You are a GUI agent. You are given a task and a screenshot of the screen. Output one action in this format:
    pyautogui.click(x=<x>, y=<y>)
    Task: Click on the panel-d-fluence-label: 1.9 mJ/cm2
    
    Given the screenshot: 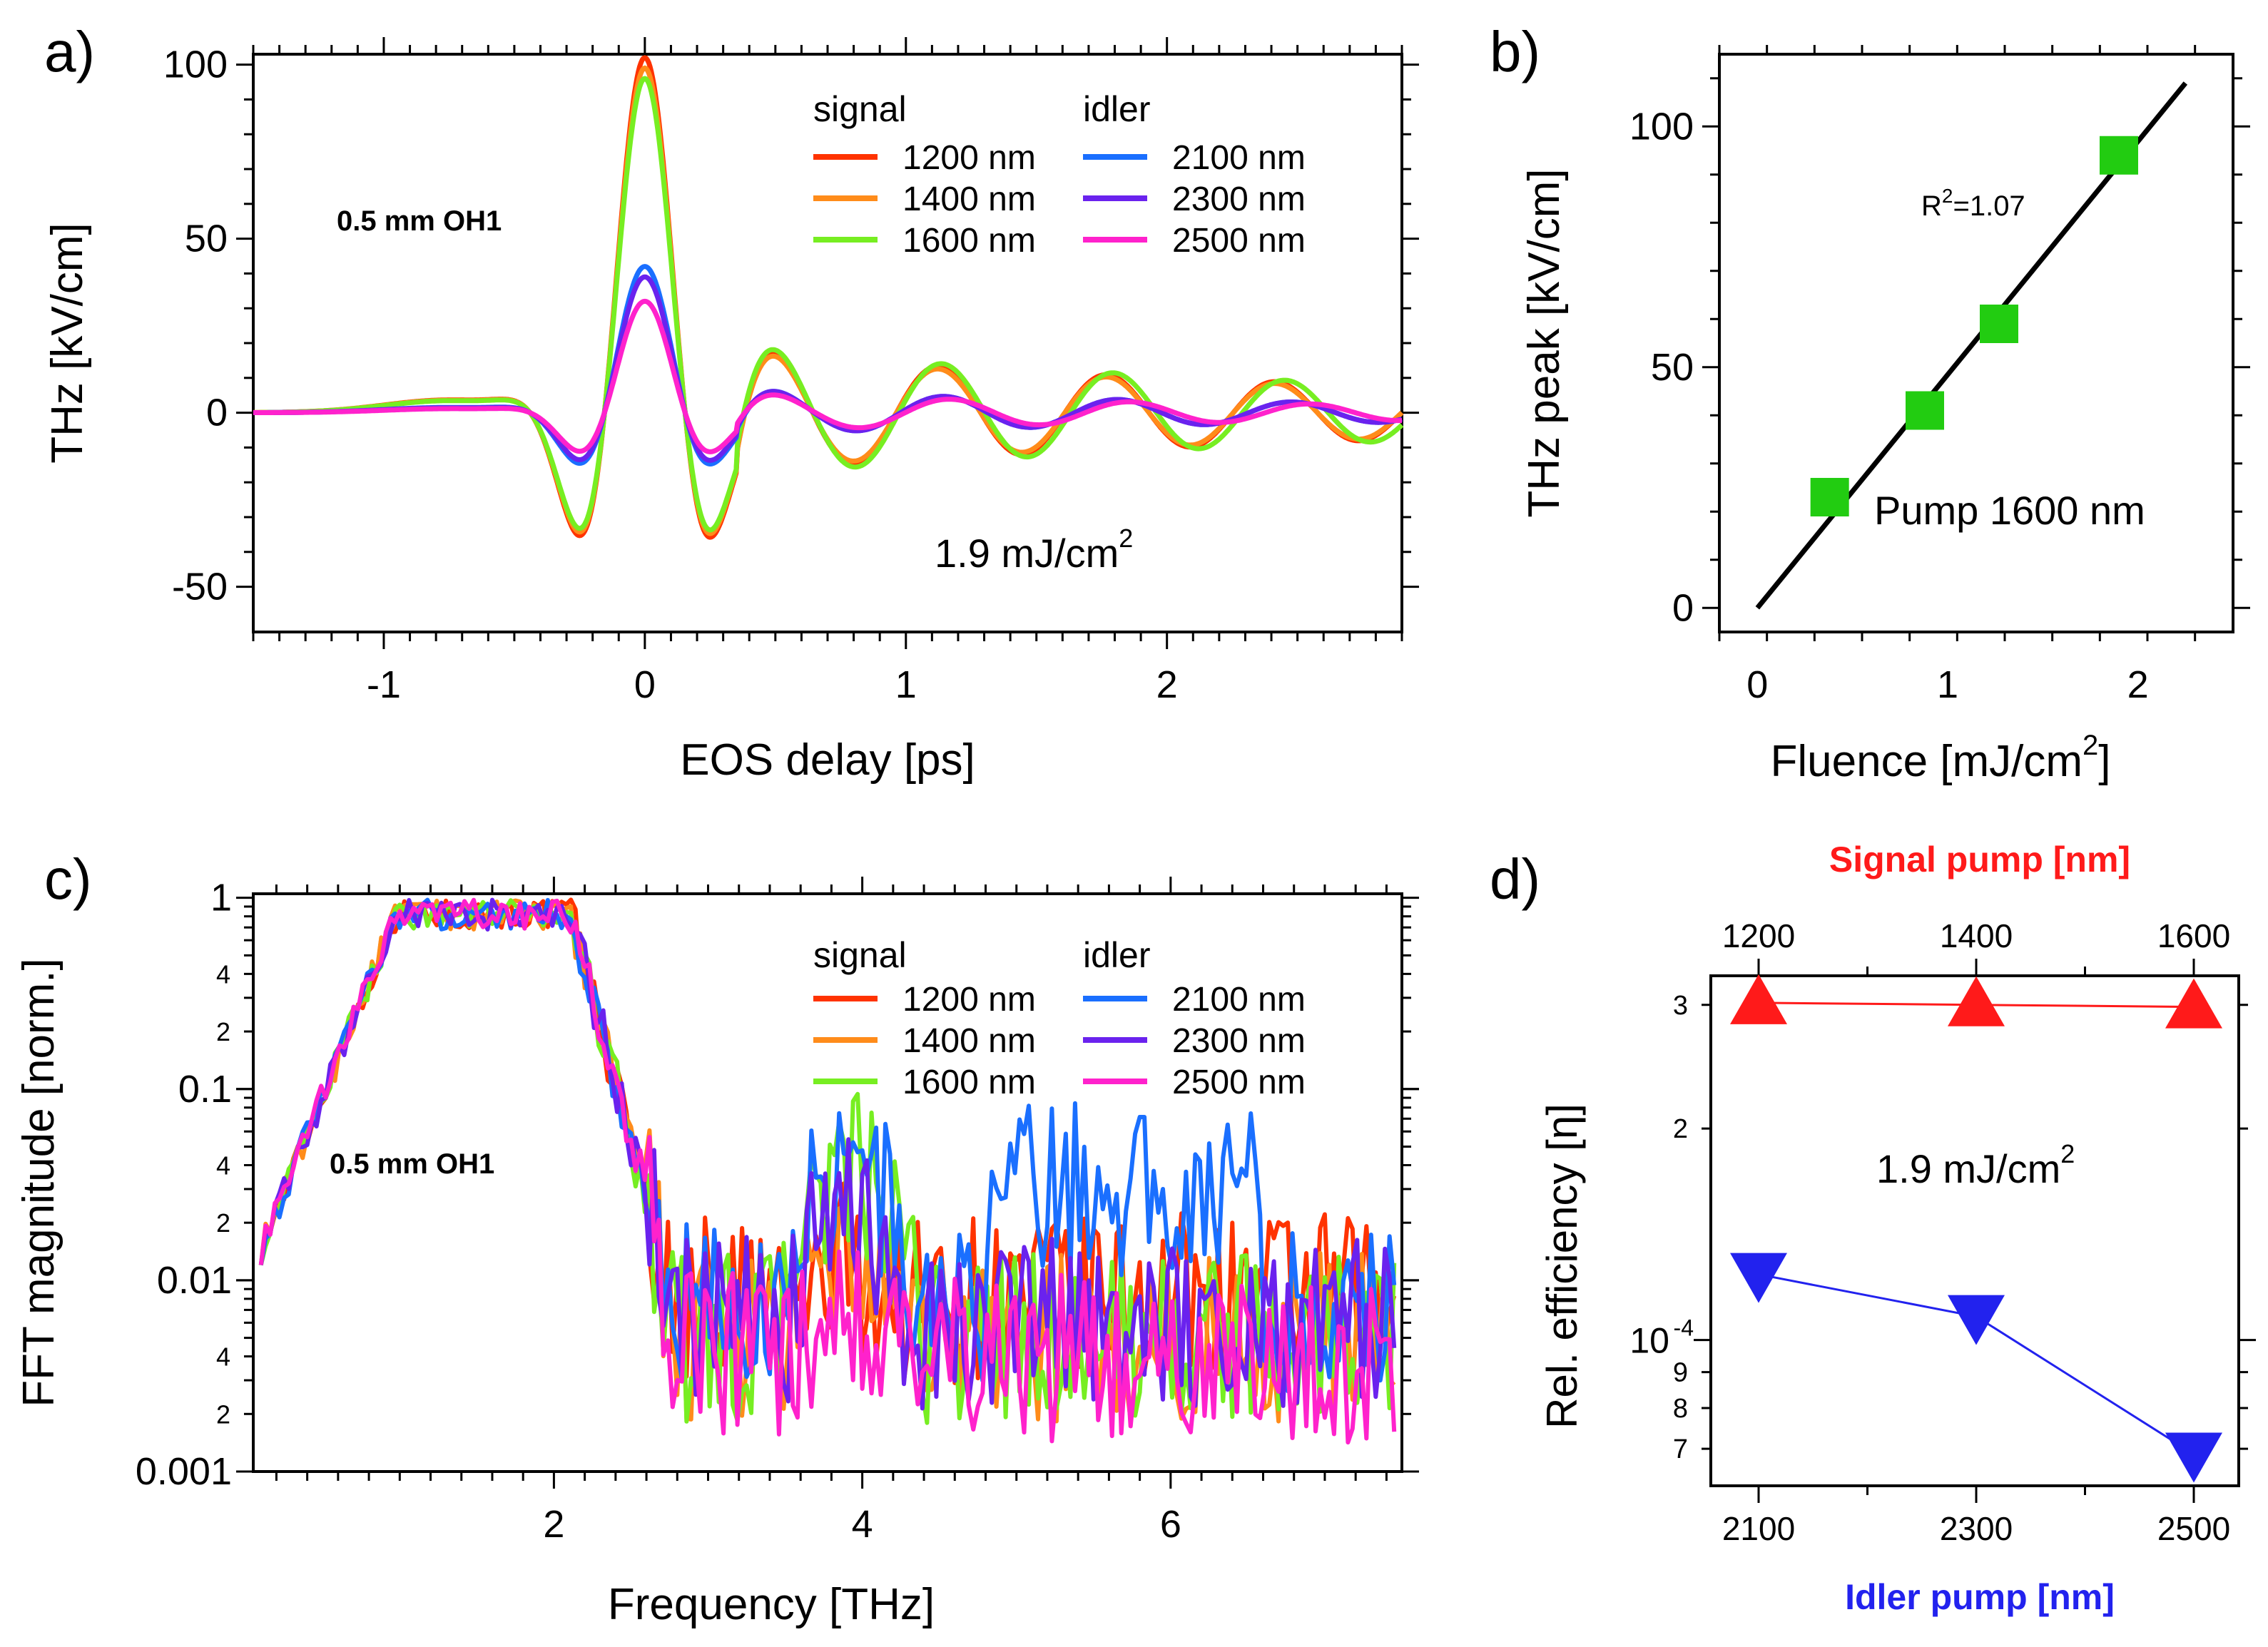 What is the action you would take?
    pyautogui.click(x=1976, y=1165)
    